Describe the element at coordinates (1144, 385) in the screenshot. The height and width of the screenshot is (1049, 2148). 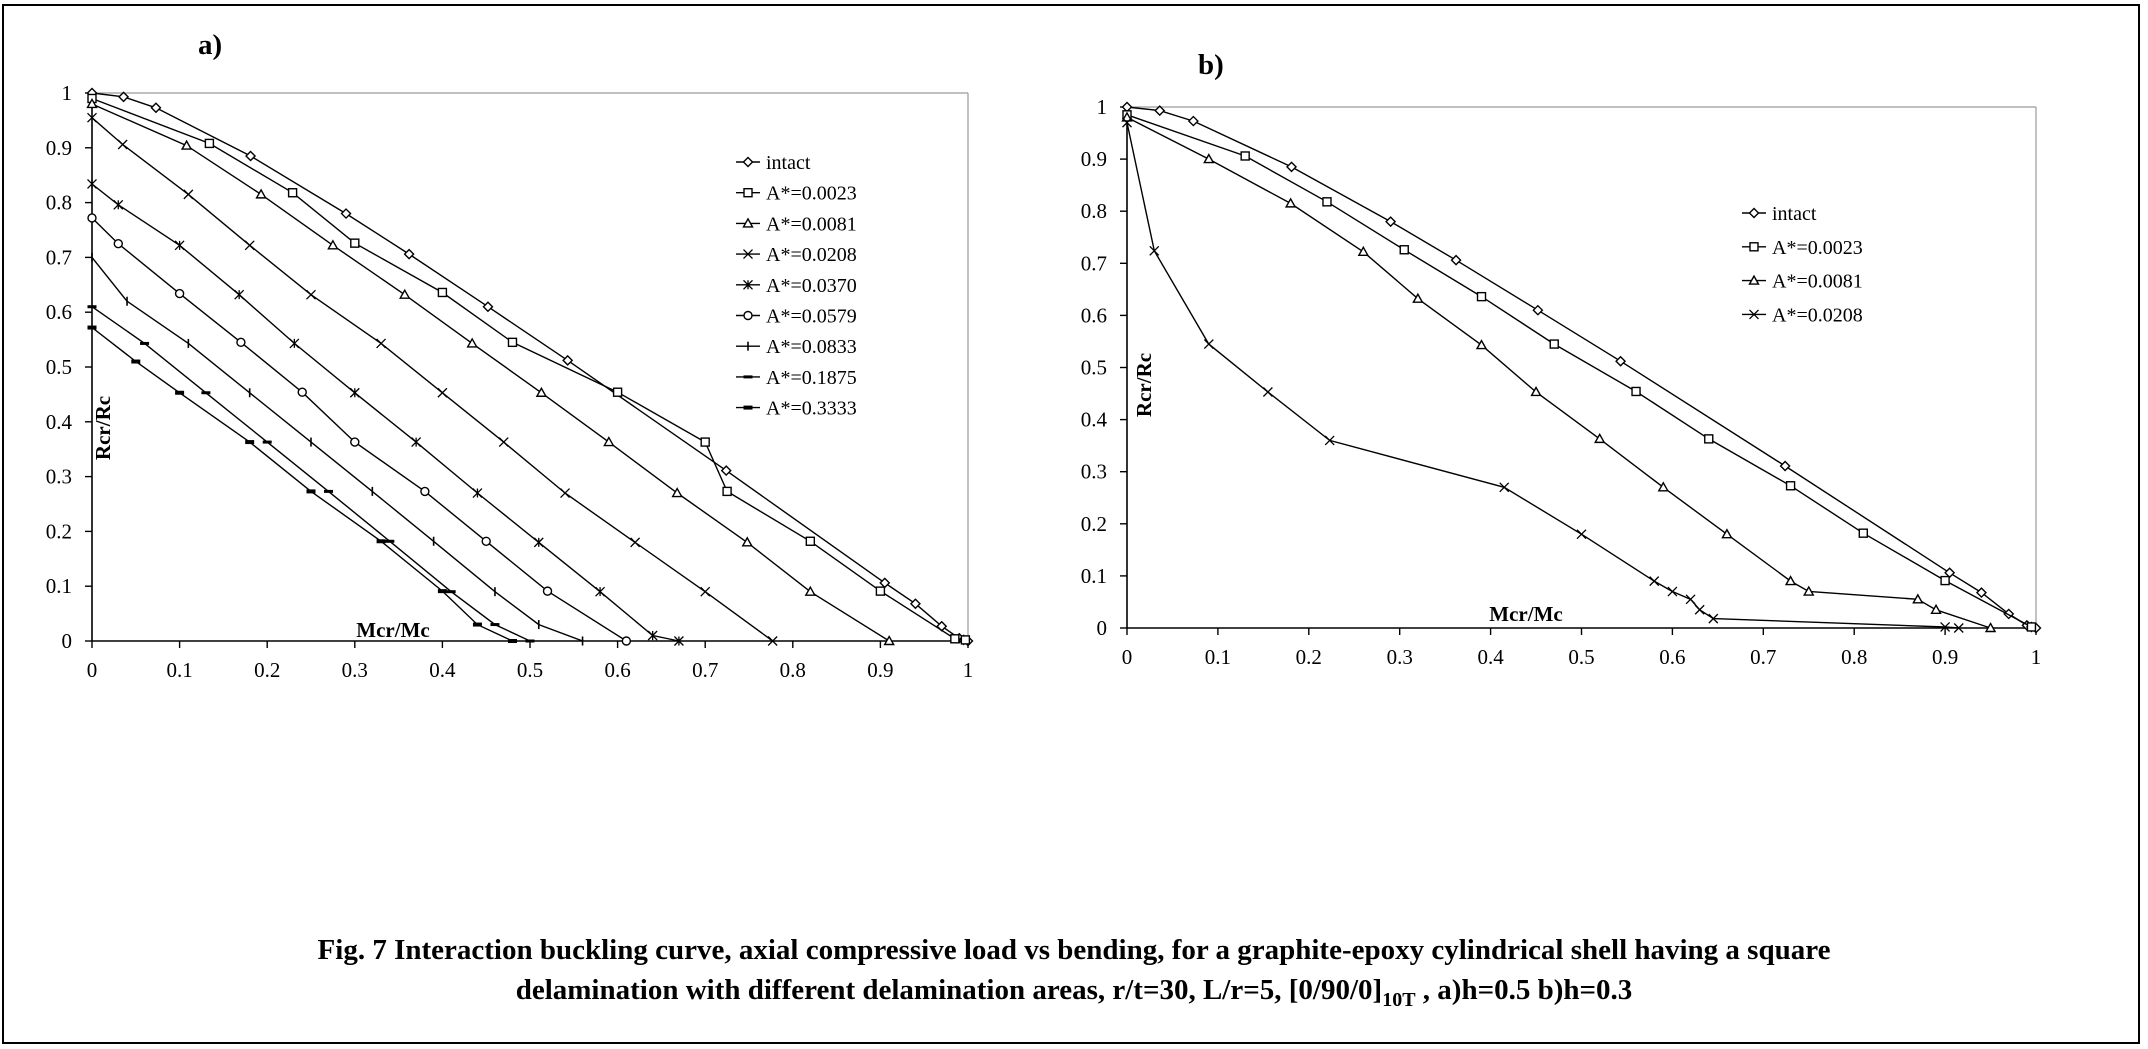
I see `y-axis-title: Rcr/Rc` at that location.